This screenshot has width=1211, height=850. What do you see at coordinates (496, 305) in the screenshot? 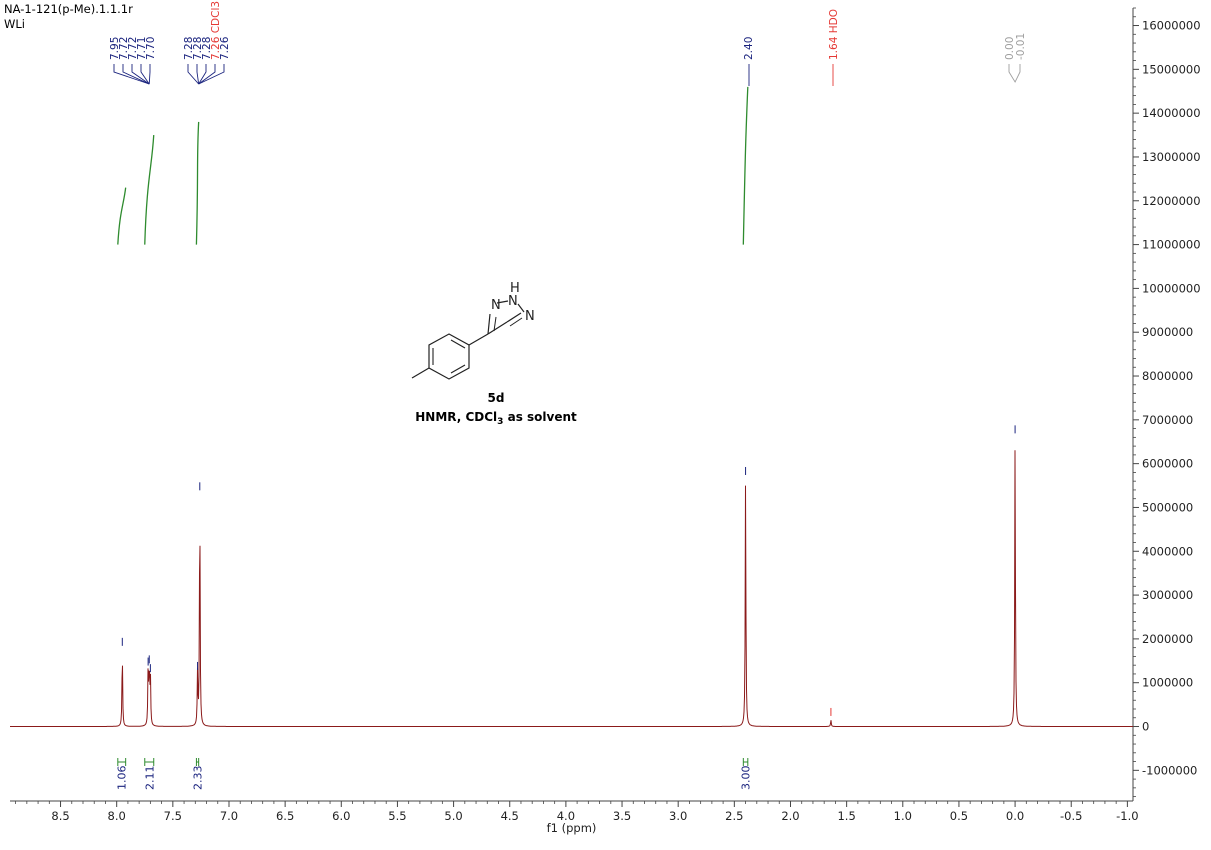
I see `atom-n1: N` at bounding box center [496, 305].